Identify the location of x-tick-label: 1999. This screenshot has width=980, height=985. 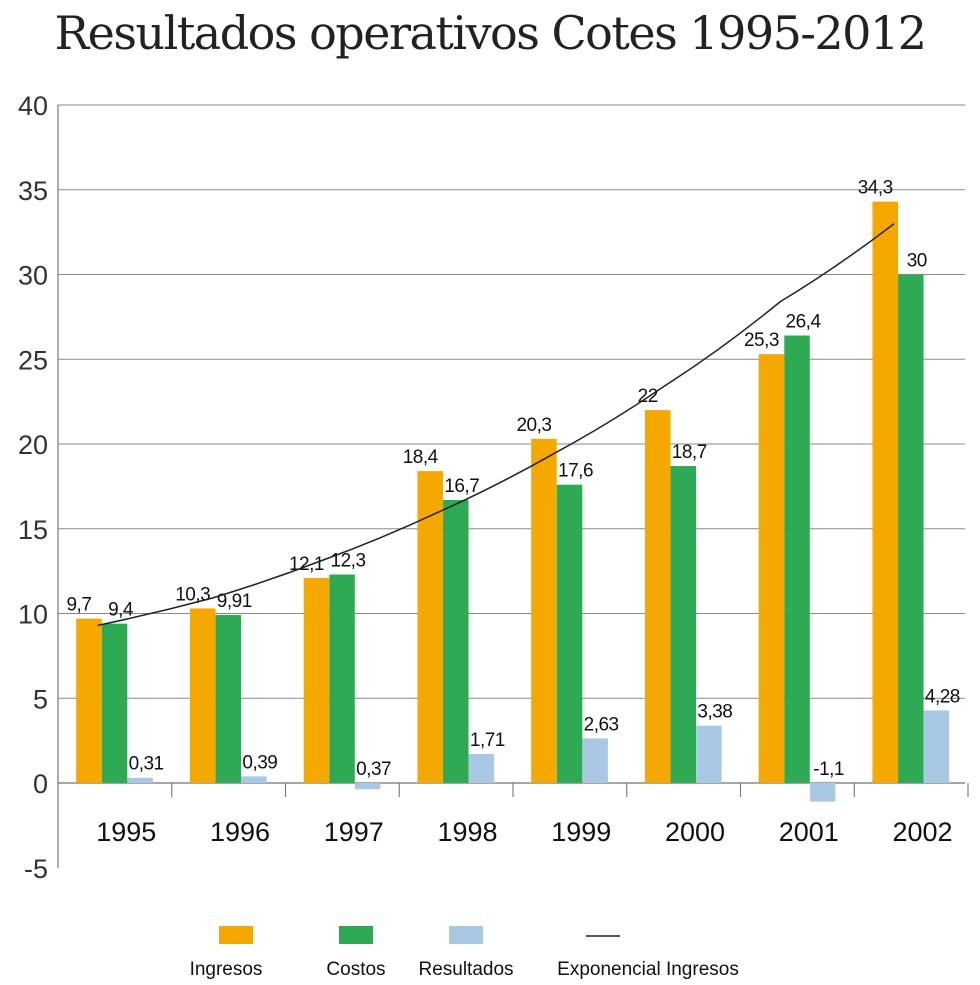
(581, 832).